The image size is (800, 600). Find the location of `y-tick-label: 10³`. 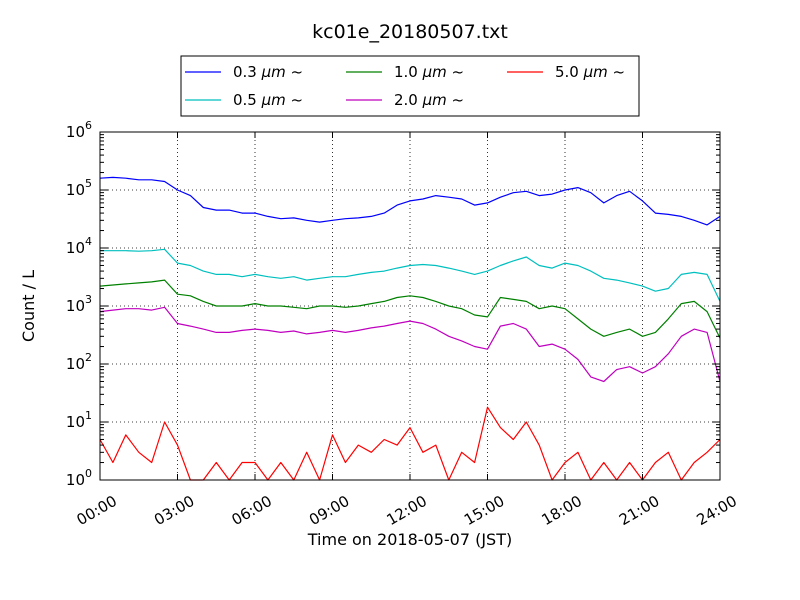

y-tick-label: 10³ is located at coordinates (79, 304).